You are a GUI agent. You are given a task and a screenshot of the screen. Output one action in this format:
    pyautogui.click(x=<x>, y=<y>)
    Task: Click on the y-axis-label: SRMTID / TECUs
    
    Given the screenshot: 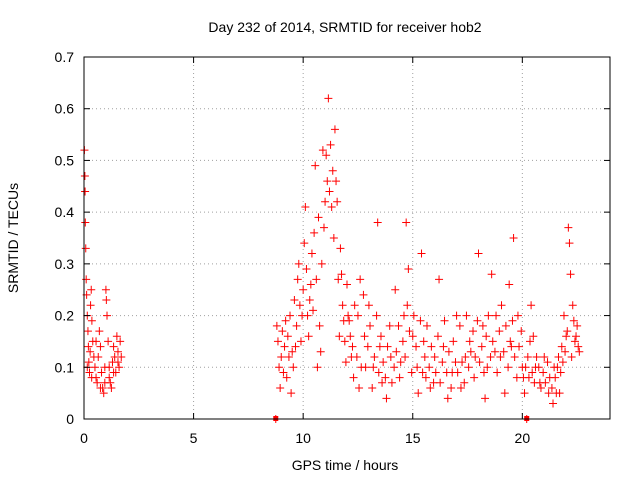 What is the action you would take?
    pyautogui.click(x=13, y=238)
    